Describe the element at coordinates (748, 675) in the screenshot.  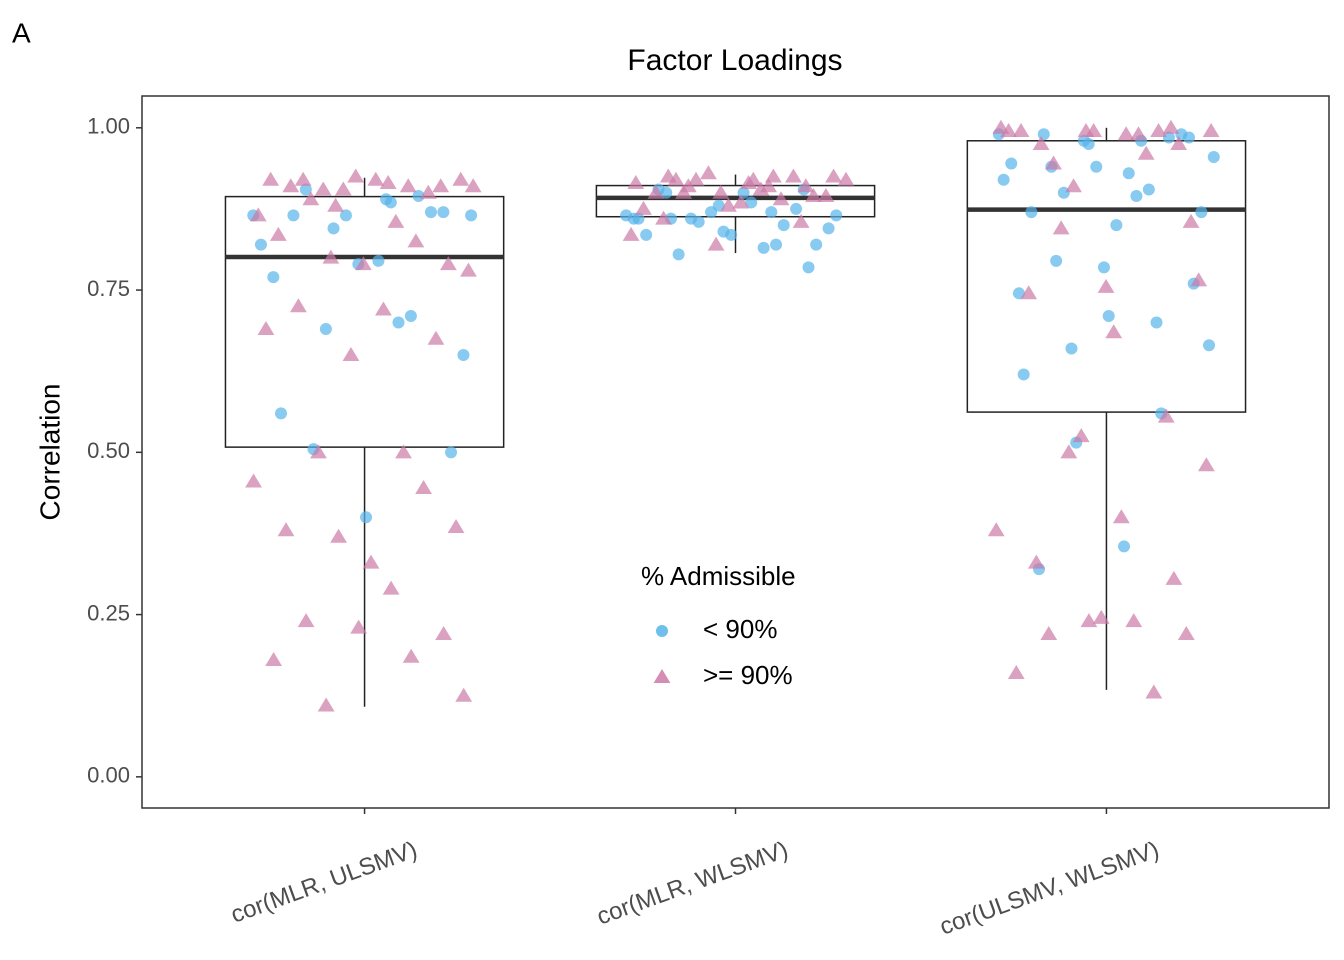
I see `legend-label: >= 90%` at that location.